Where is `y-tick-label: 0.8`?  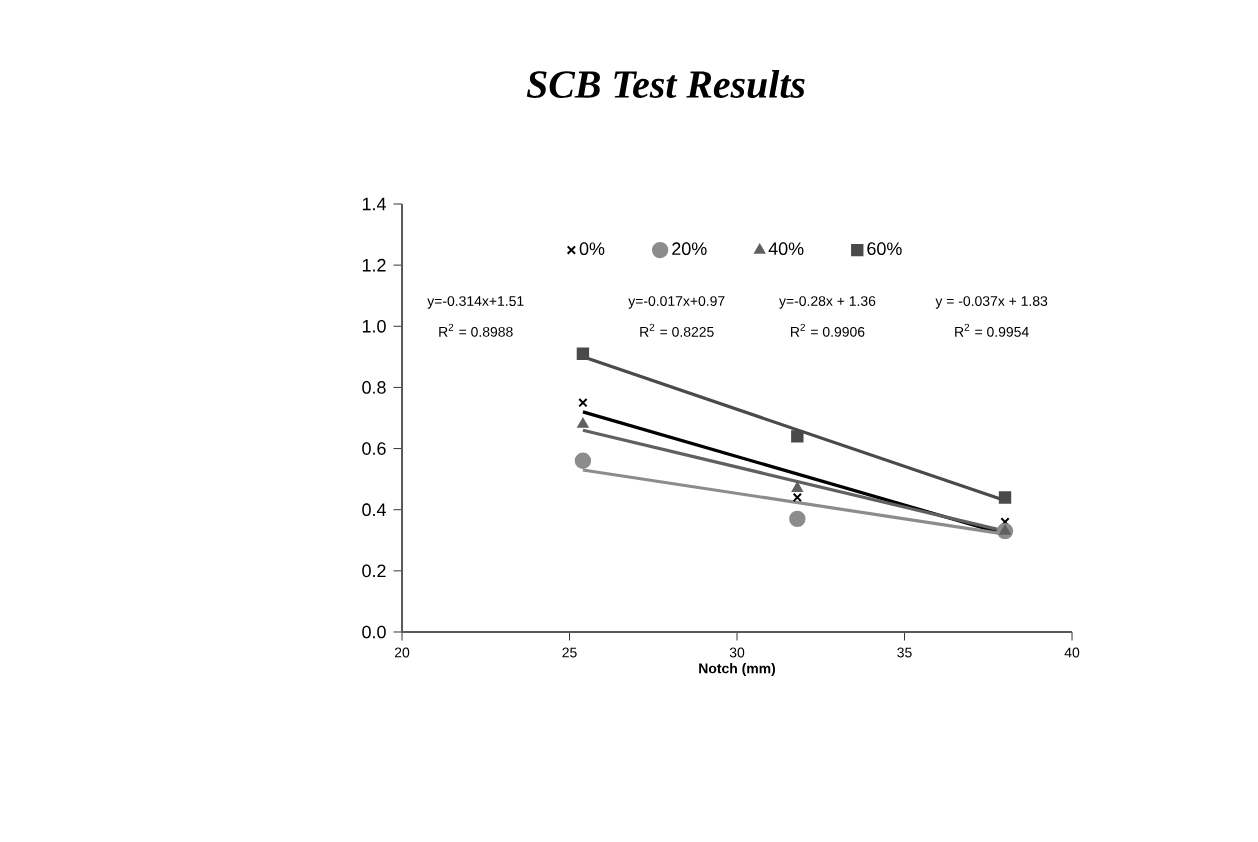 y-tick-label: 0.8 is located at coordinates (374, 387).